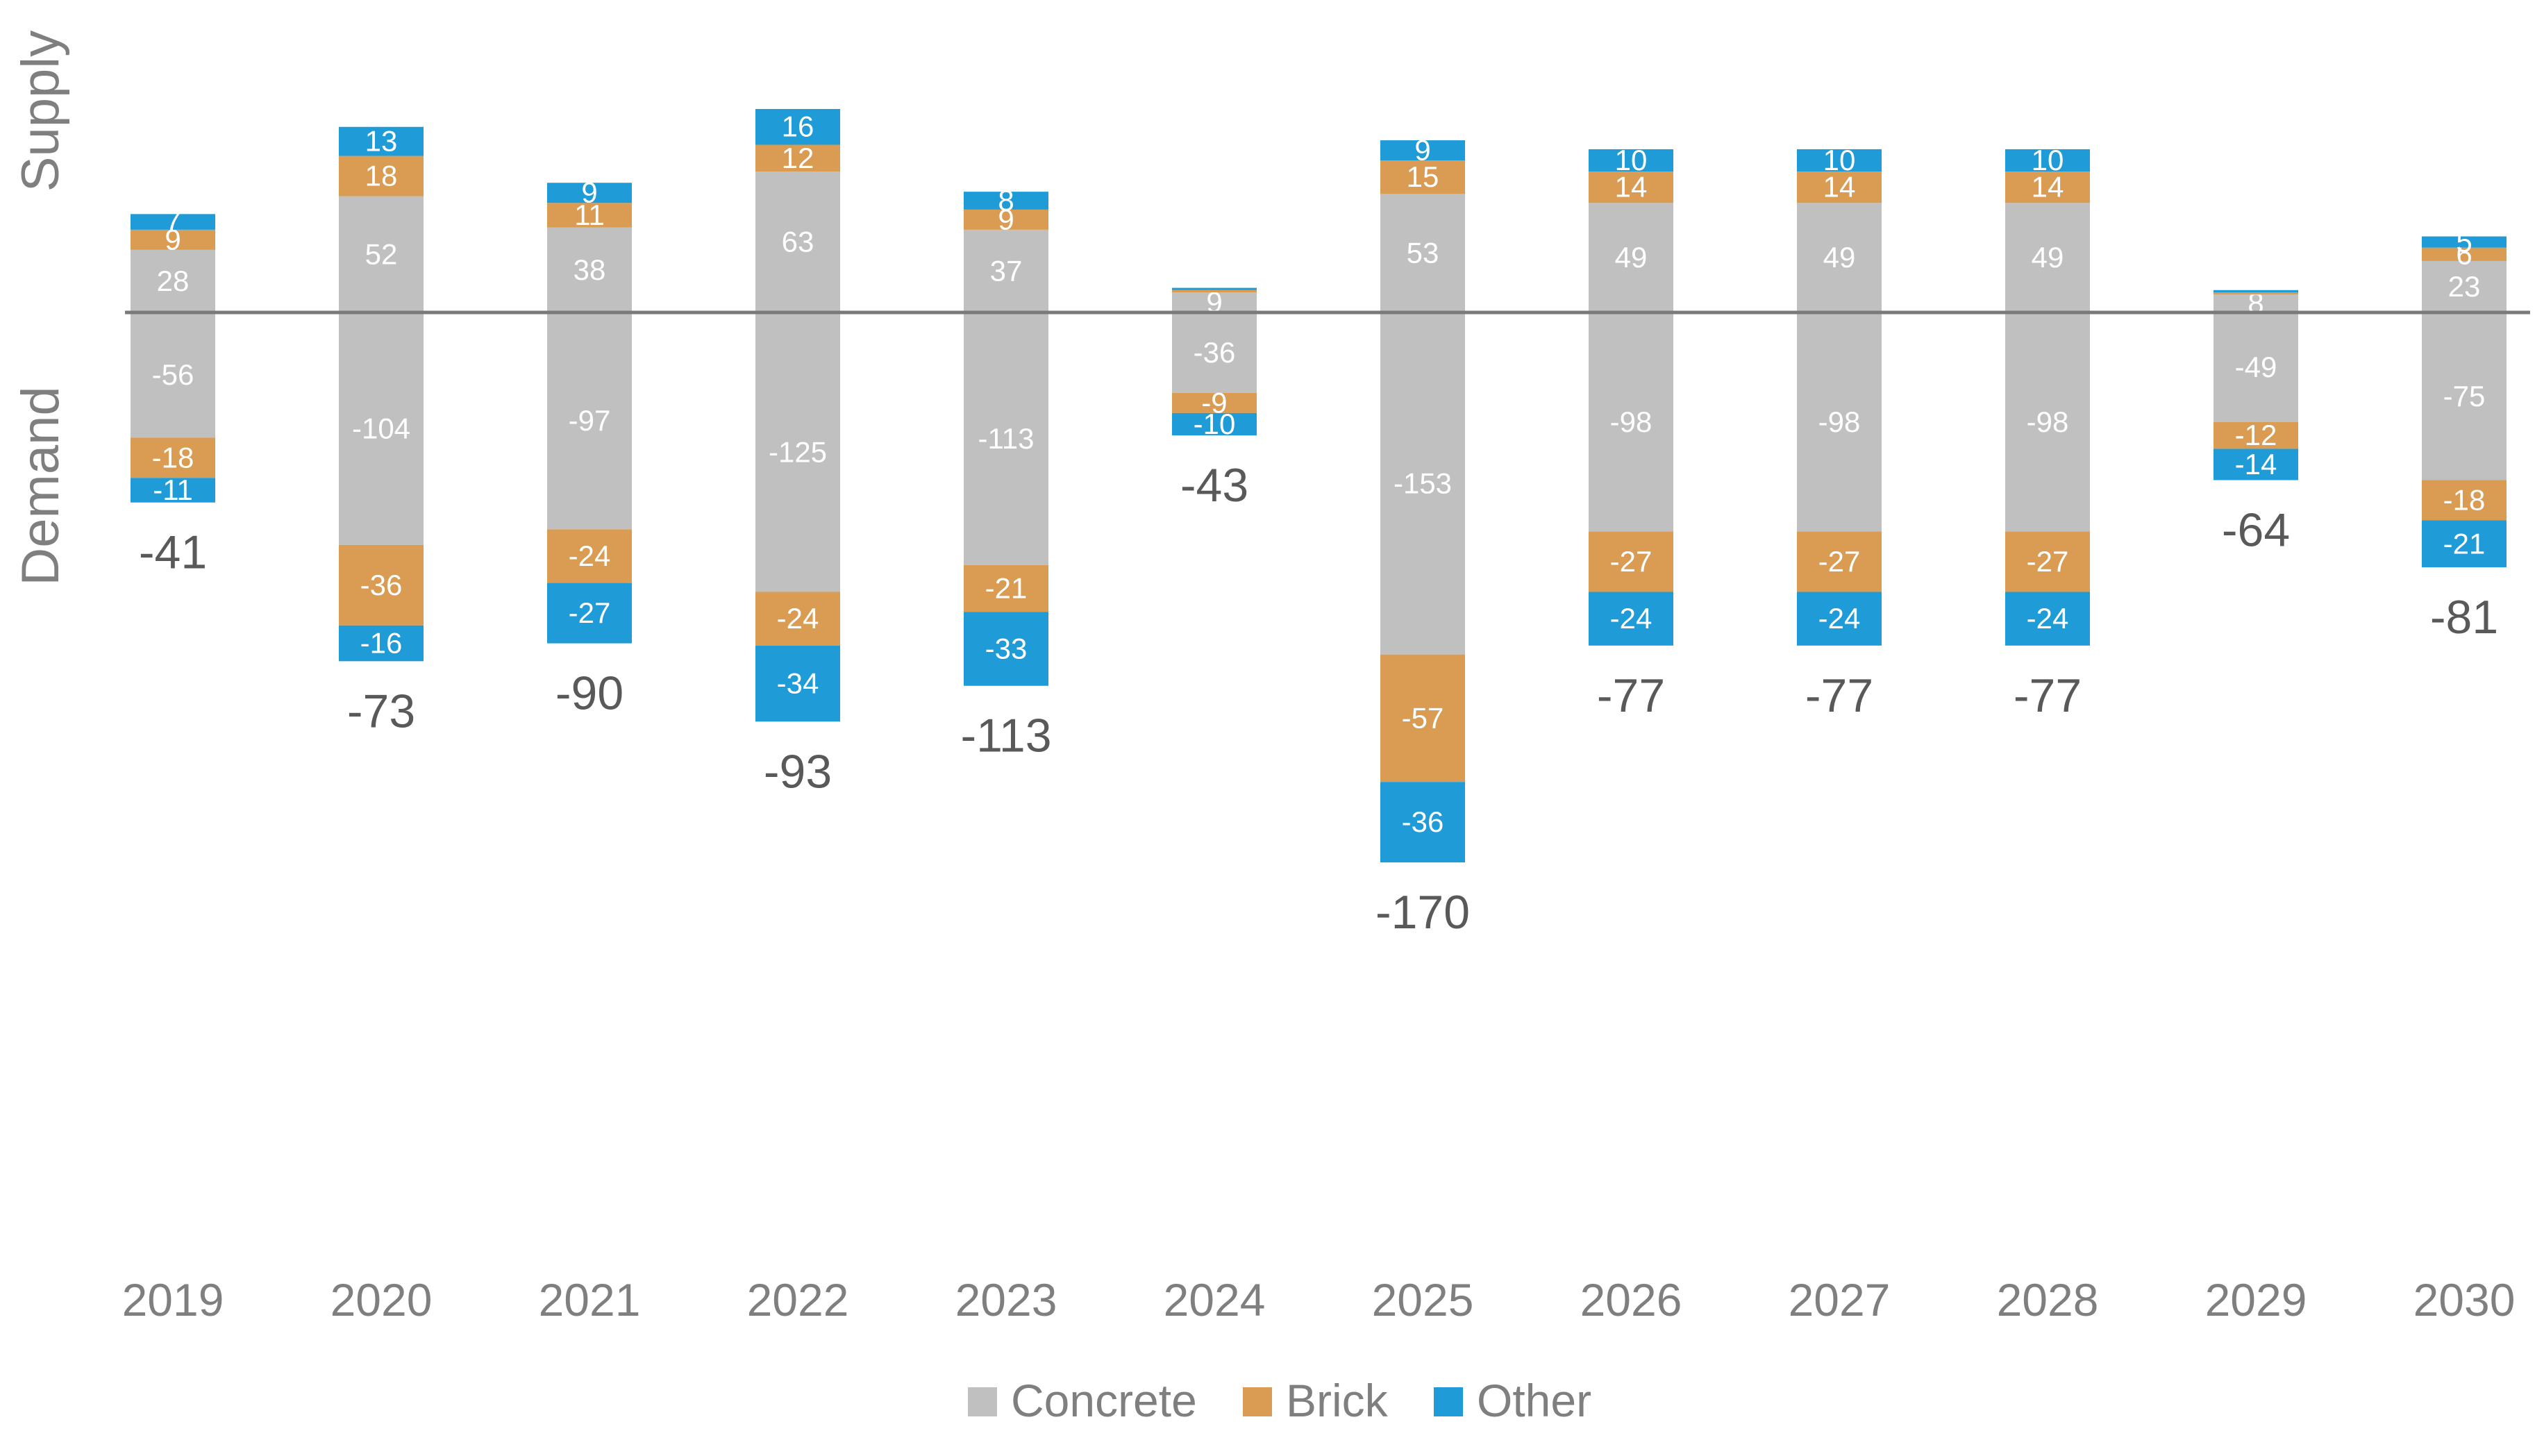 This screenshot has width=2544, height=1456. What do you see at coordinates (1631, 257) in the screenshot?
I see `bar-supply-concrete-2026` at bounding box center [1631, 257].